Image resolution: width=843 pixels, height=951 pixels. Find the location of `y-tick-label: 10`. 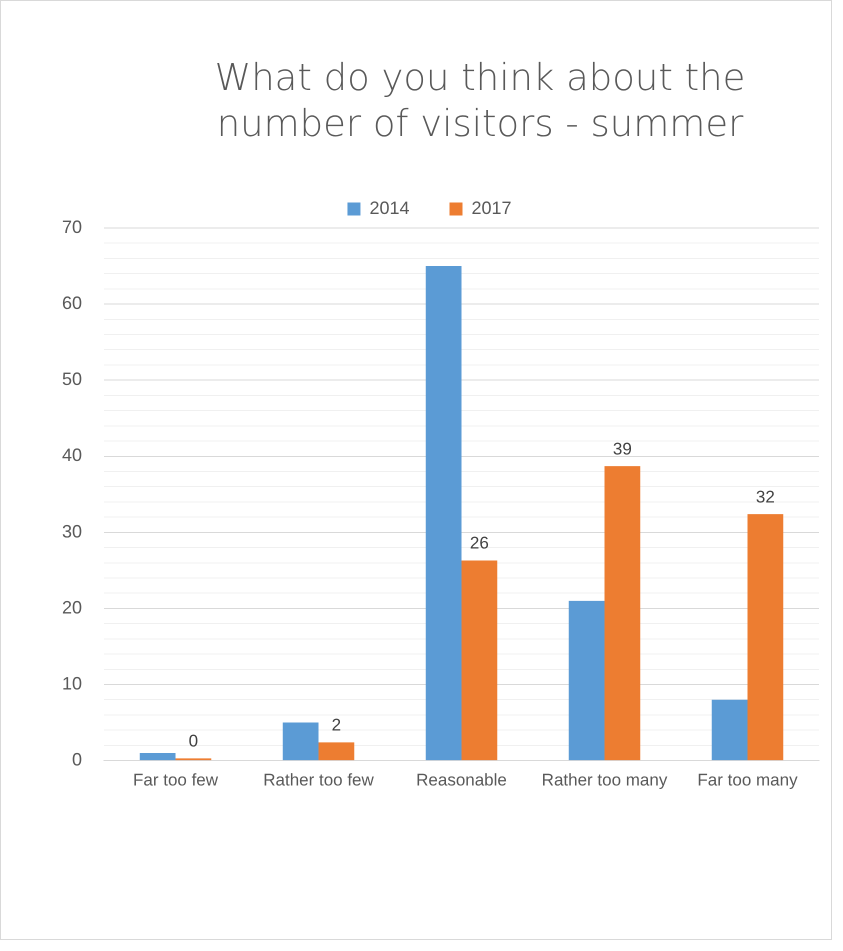

y-tick-label: 10 is located at coordinates (72, 683).